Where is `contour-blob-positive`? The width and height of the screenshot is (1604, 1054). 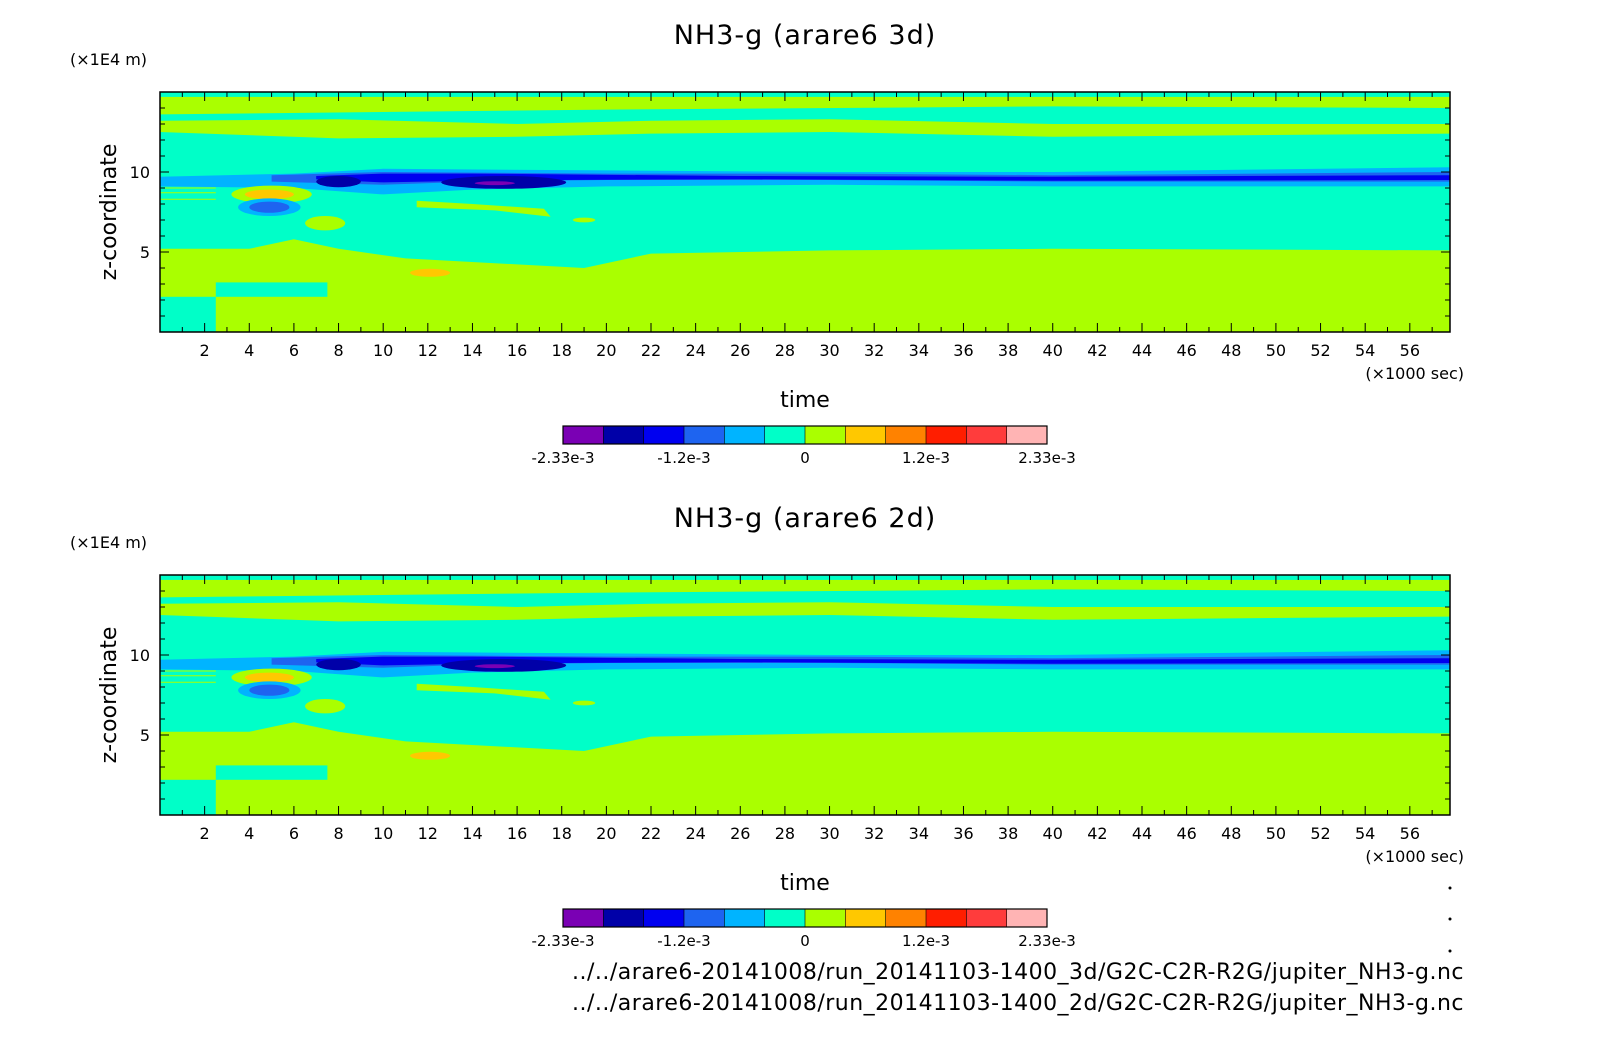
contour-blob-positive is located at coordinates (430, 755).